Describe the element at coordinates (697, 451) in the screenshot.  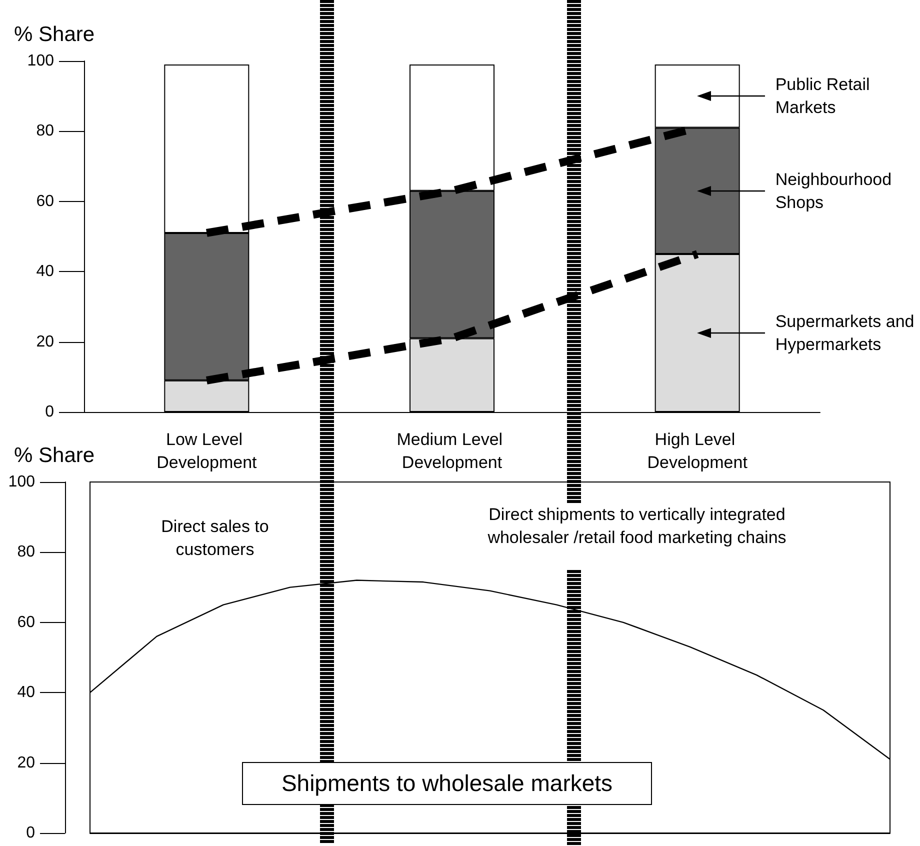
I see `x-tick-label: High Level Development` at that location.